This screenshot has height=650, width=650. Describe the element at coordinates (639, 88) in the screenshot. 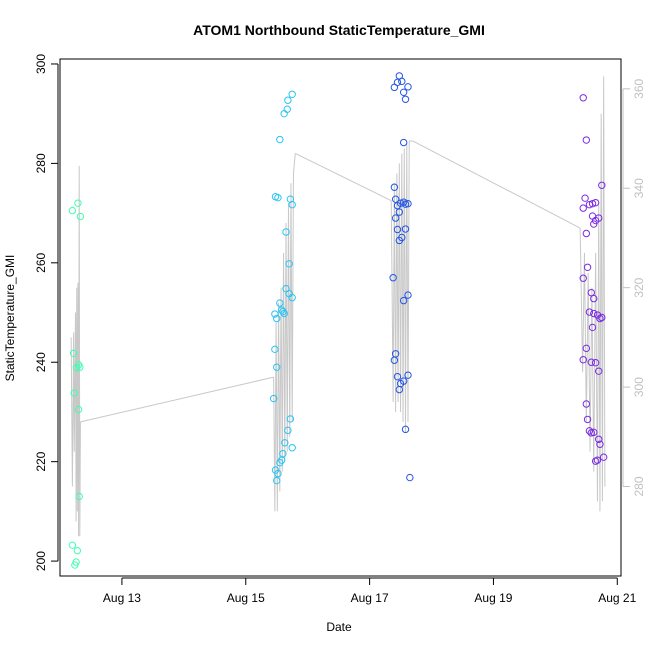

I see `y2-tick-label: 360` at that location.